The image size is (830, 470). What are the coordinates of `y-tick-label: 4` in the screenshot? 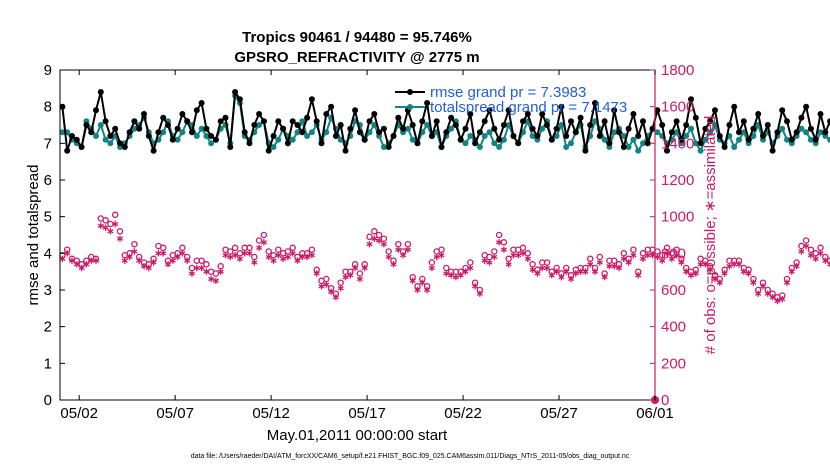 It's located at (48, 253).